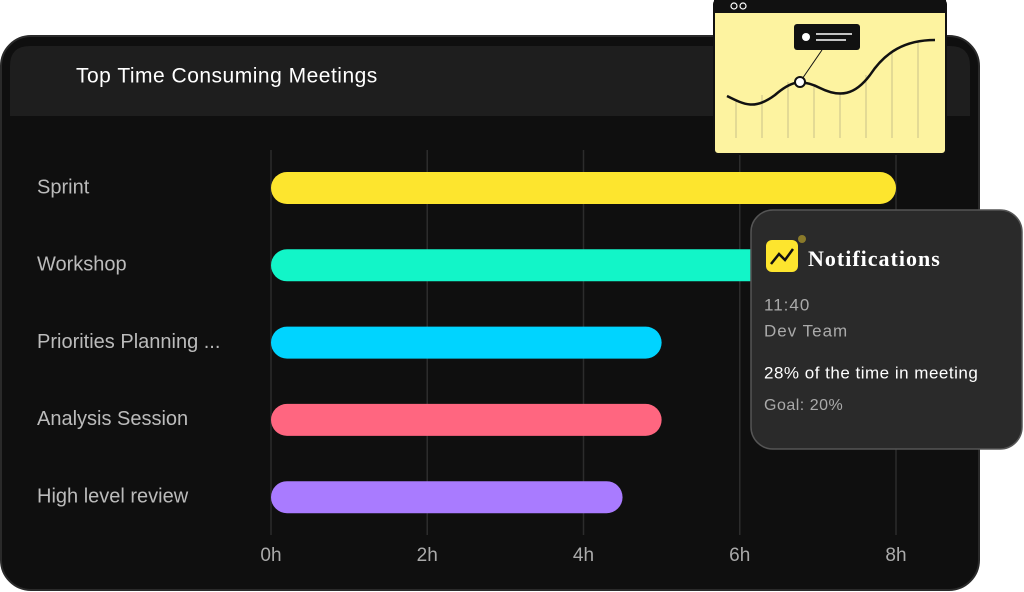 The image size is (1024, 592). I want to click on notification-team: Dev Team, so click(806, 330).